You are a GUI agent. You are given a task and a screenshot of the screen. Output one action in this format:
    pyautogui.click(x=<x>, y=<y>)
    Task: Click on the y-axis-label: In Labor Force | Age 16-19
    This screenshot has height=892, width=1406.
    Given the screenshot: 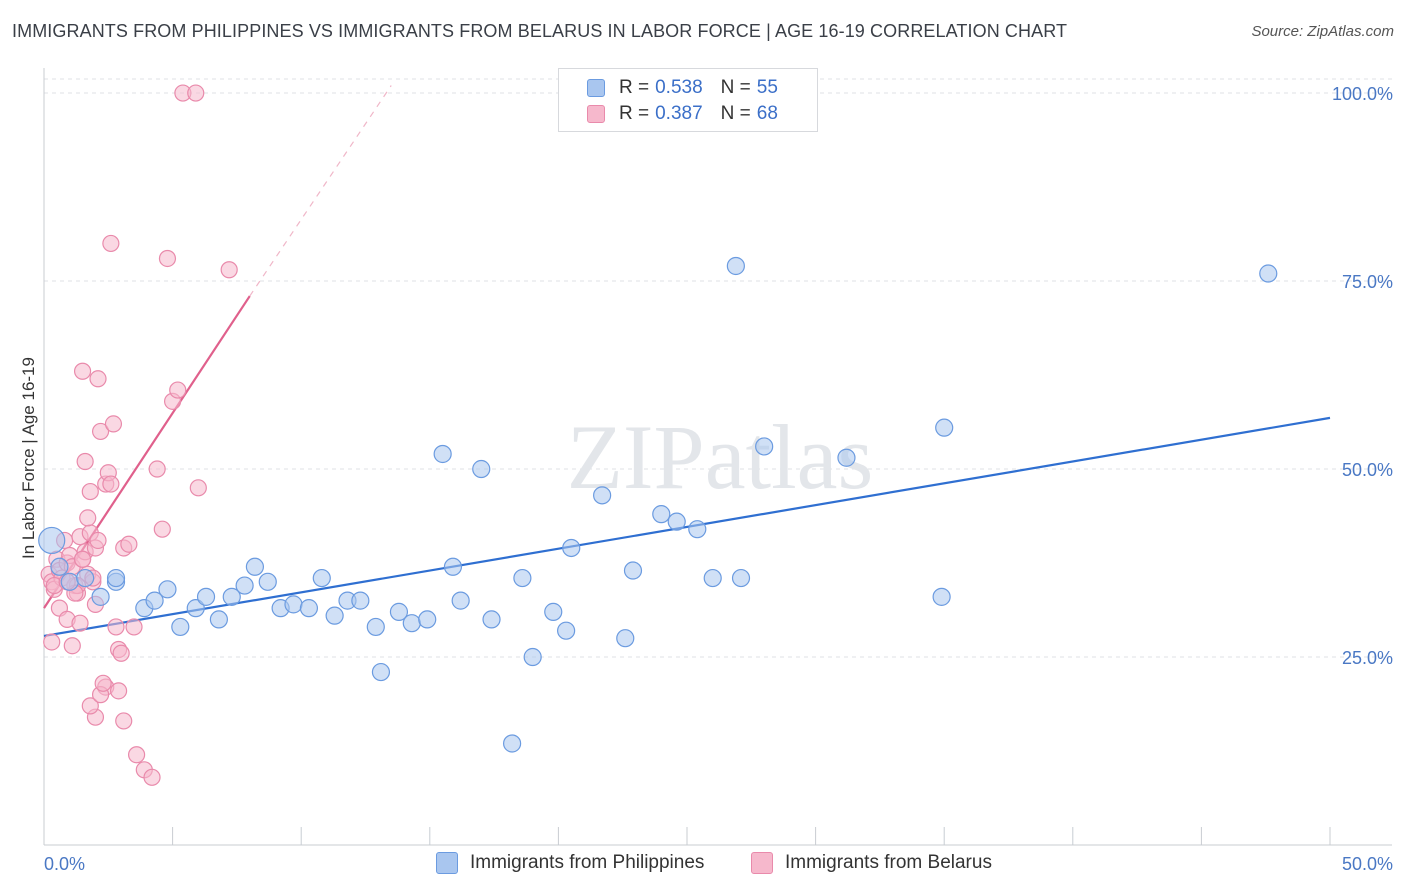 What is the action you would take?
    pyautogui.click(x=28, y=458)
    